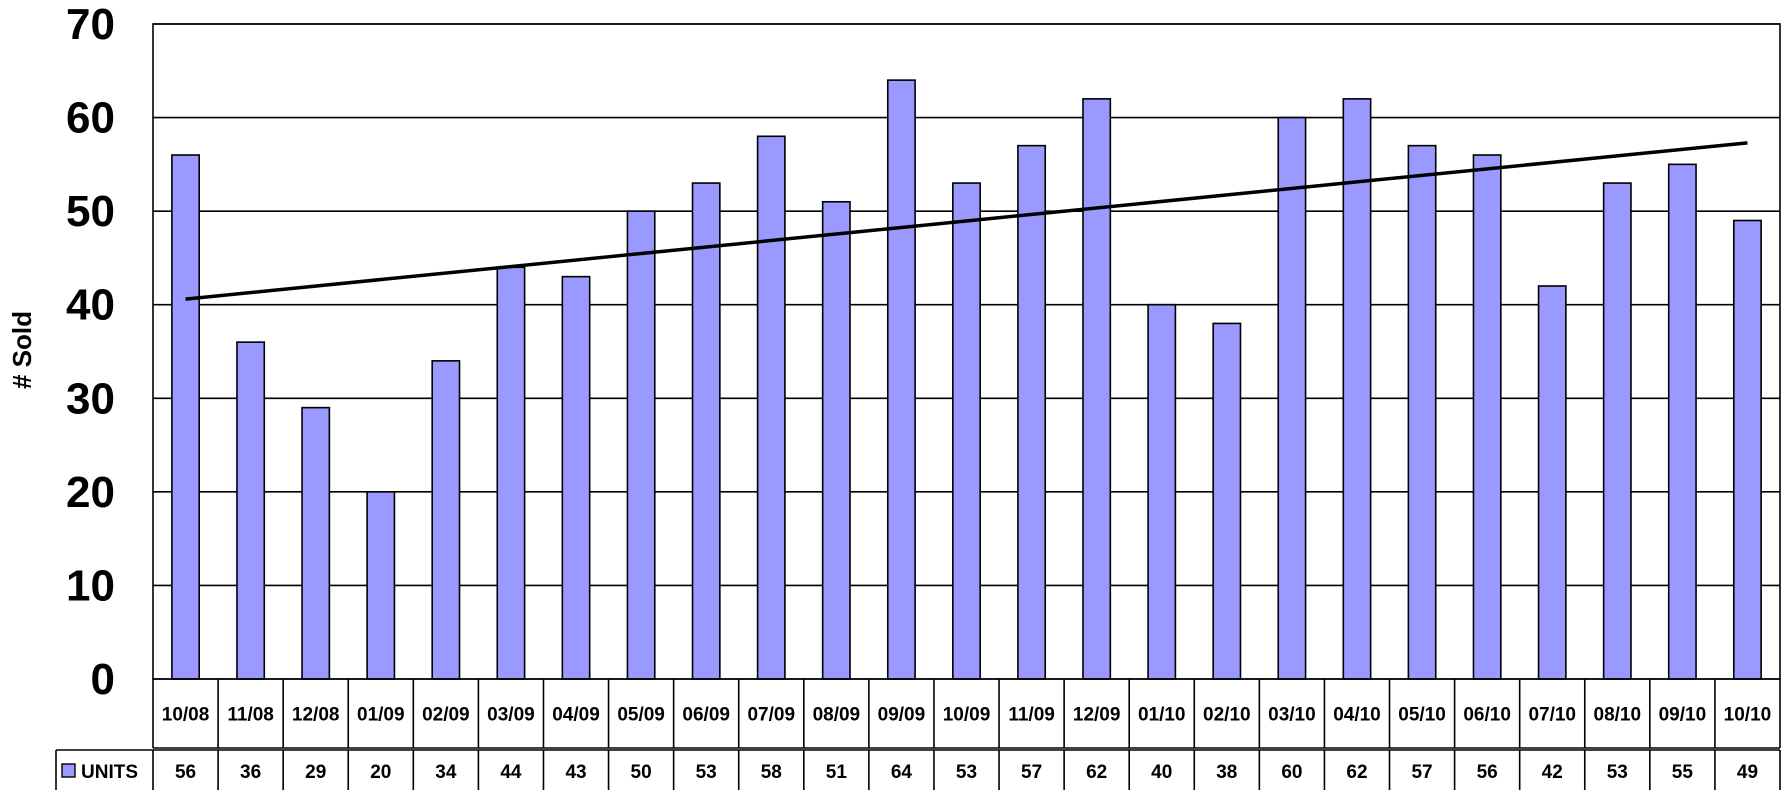 This screenshot has height=790, width=1787. I want to click on y-tick-label: 10, so click(90, 585).